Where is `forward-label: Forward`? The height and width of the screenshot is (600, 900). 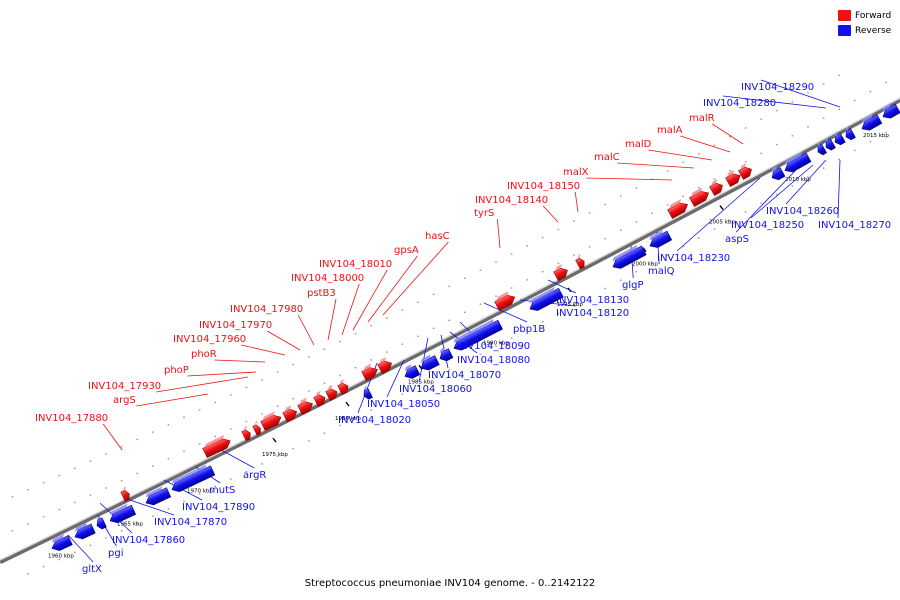 forward-label: Forward is located at coordinates (873, 15).